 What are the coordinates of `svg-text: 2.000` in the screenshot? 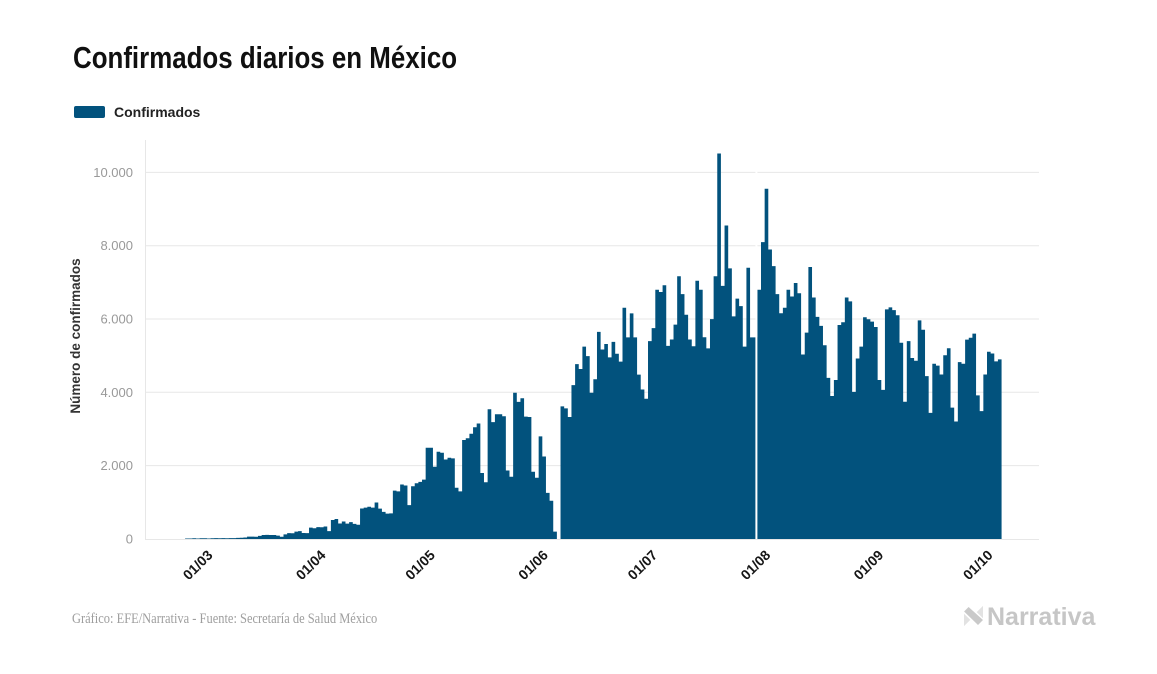 It's located at (116, 465).